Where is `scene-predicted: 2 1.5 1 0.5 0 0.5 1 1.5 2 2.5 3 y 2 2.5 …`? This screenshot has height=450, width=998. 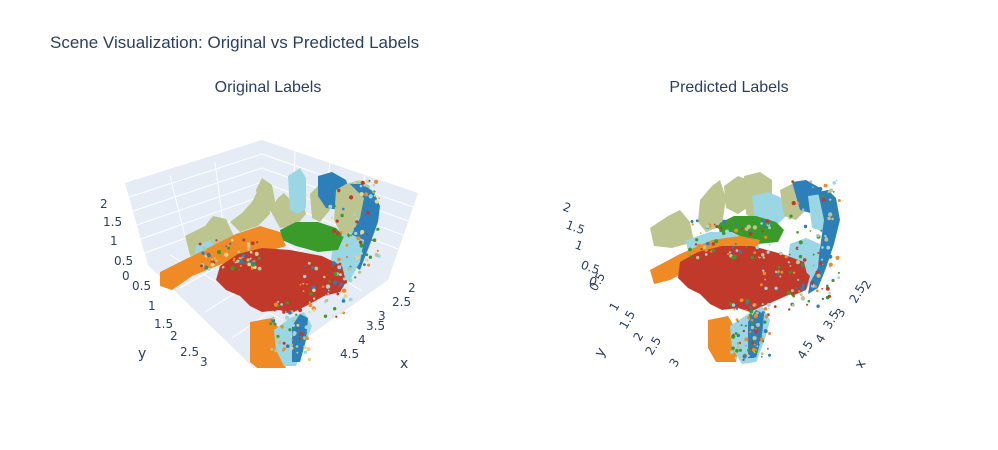 scene-predicted: 2 1.5 1 0.5 0 0.5 1 1.5 2 2.5 3 y 2 2.5 … is located at coordinates (717, 272).